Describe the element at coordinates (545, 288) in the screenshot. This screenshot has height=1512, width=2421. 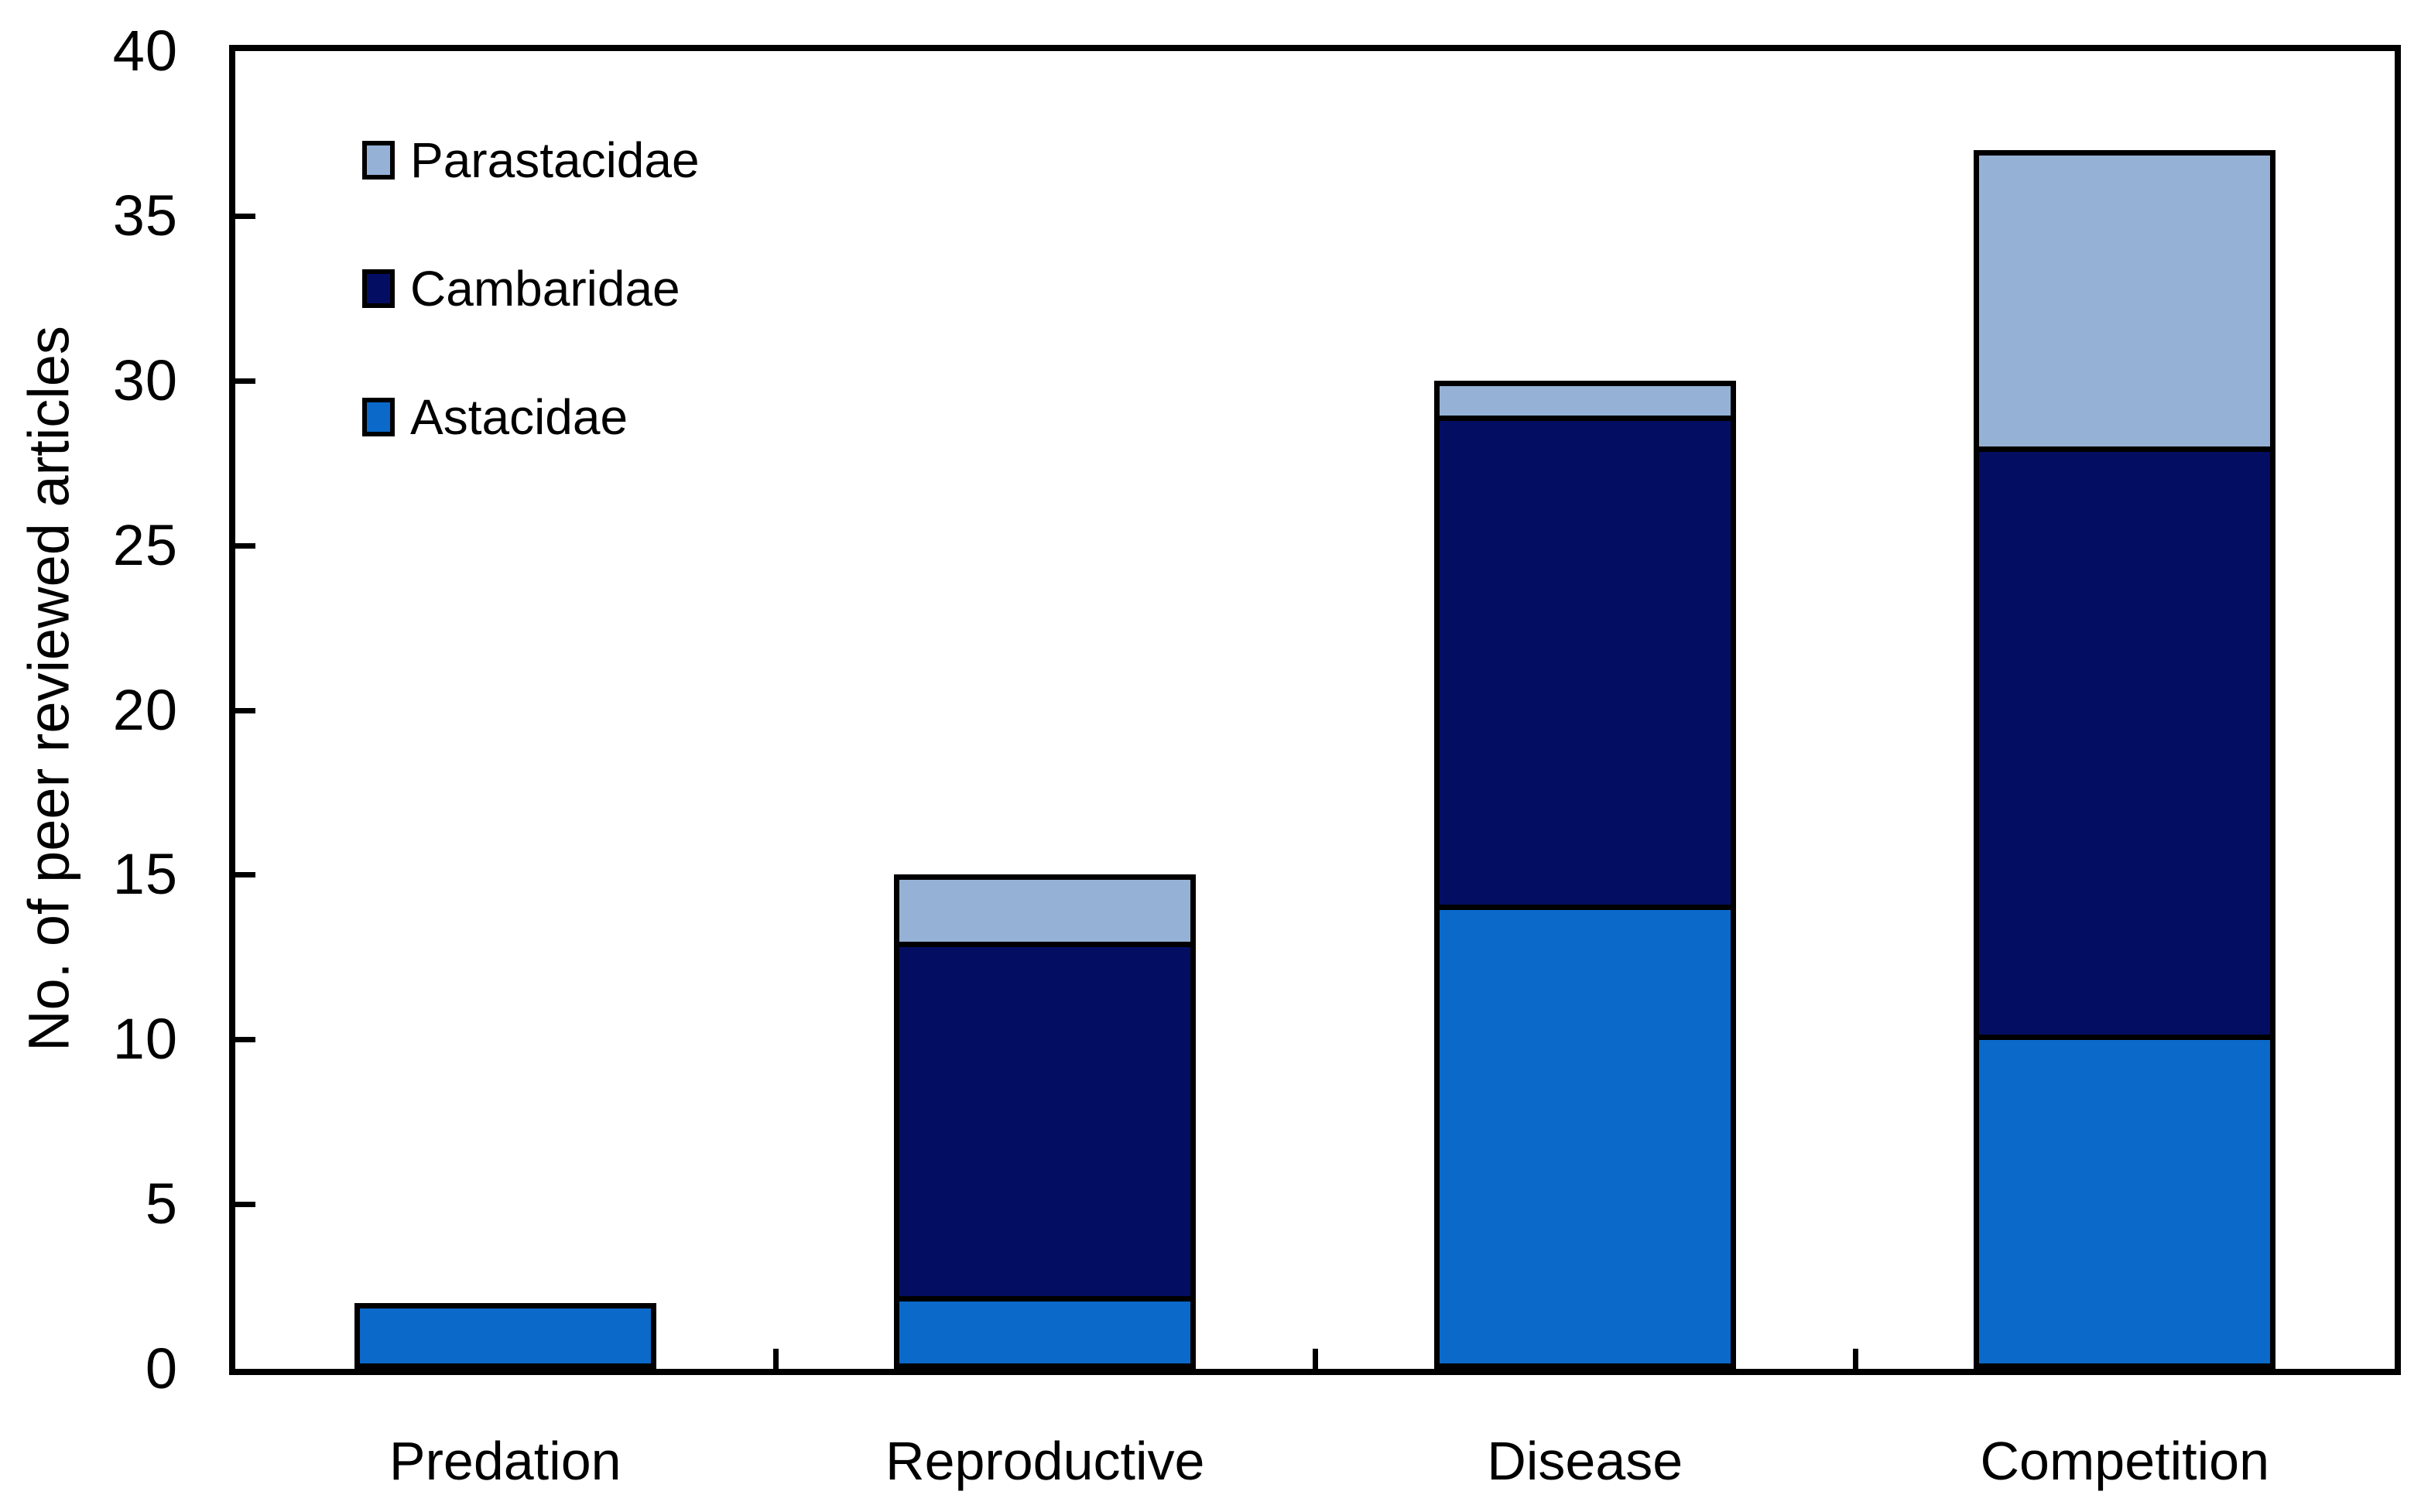
I see `legend-label: Cambaridae` at that location.